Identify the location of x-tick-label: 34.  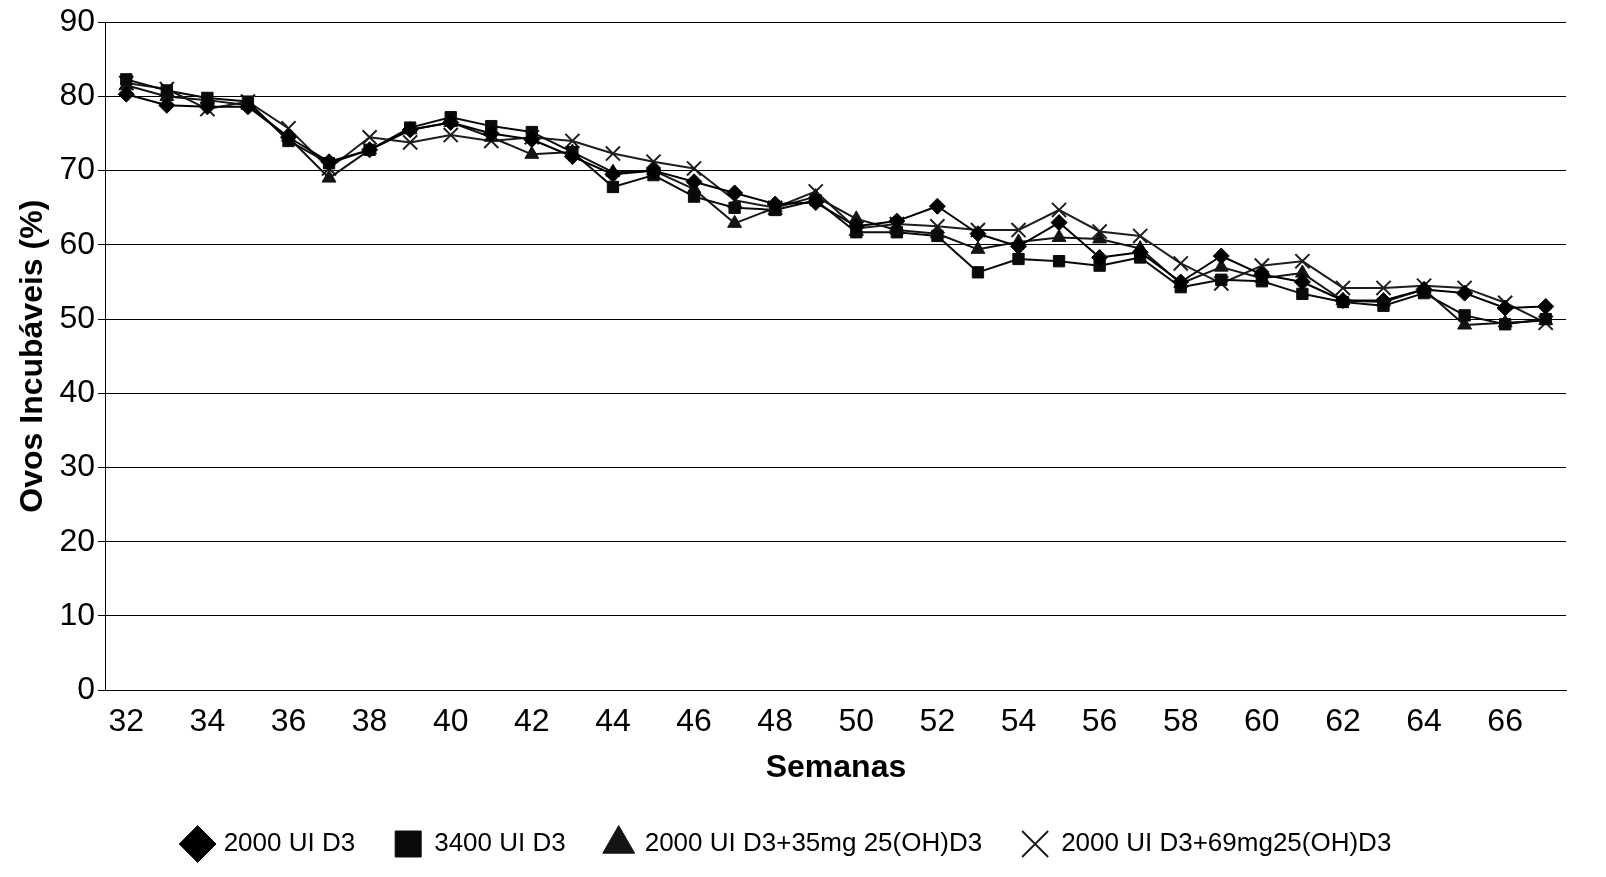
(207, 720).